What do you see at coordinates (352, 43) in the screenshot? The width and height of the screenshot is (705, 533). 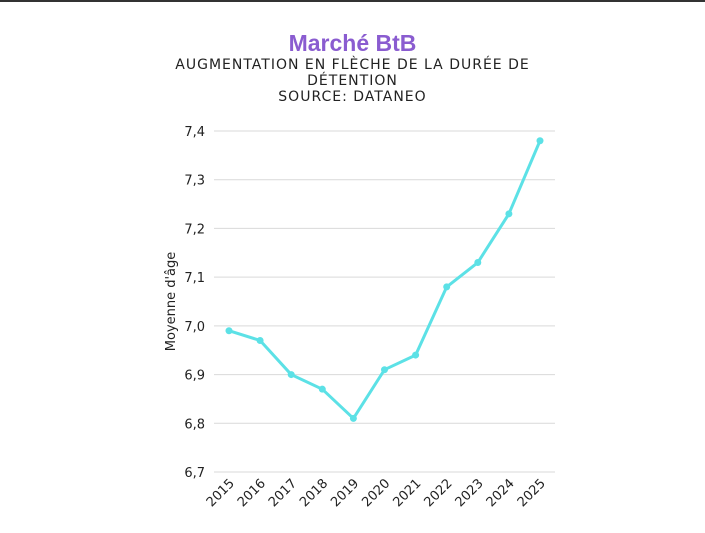 I see `chart-title: Marché BtB` at bounding box center [352, 43].